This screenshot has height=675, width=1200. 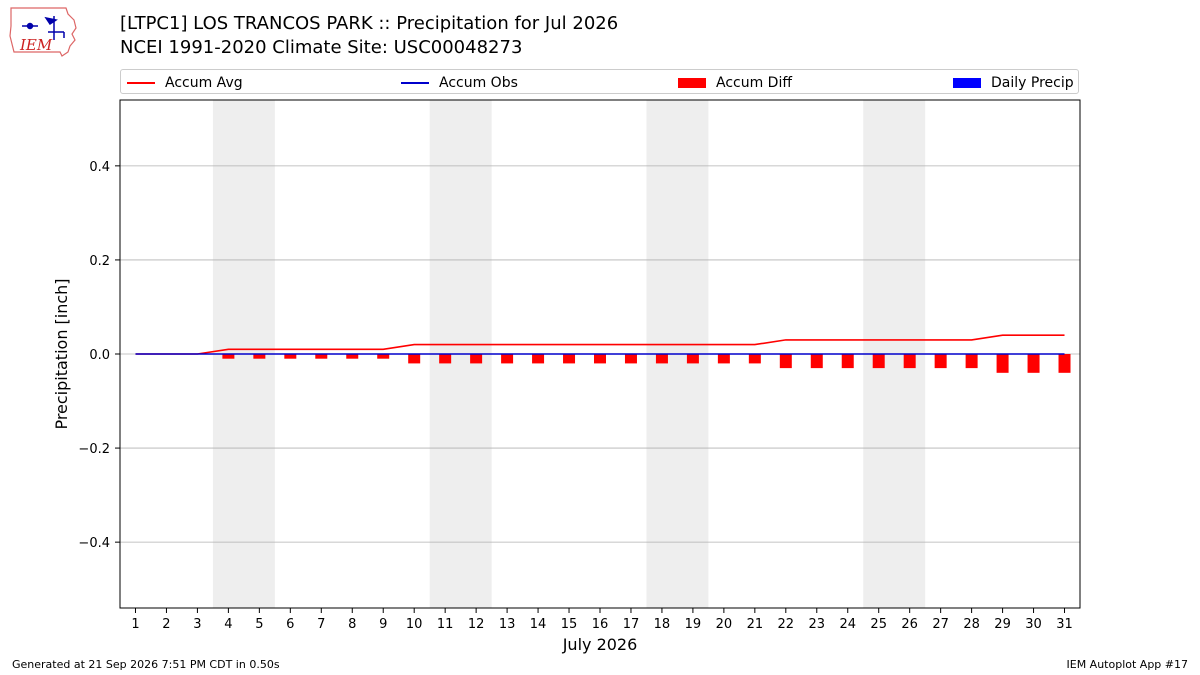 I want to click on x-tick-label-21: 21, so click(x=755, y=624).